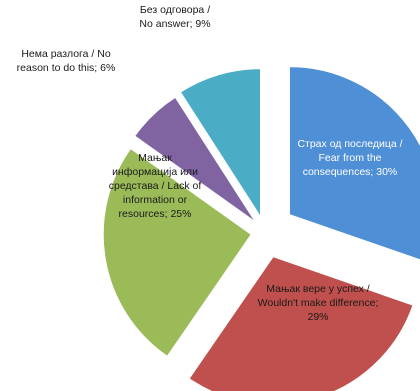 Image resolution: width=420 pixels, height=391 pixels. I want to click on slice-label-line: Страх од последица /, so click(349, 144).